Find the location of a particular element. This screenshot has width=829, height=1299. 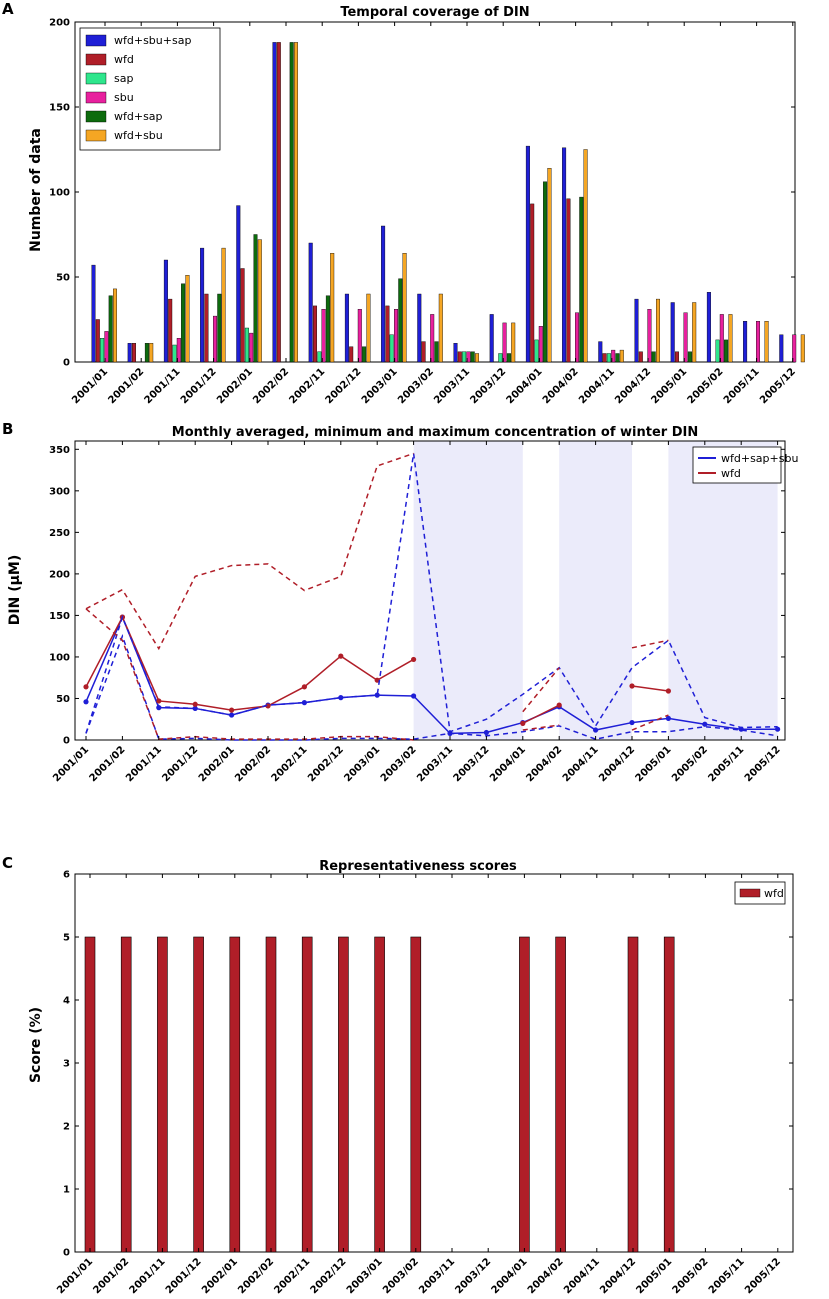

panel-c-title: Representativeness scores is located at coordinates (418, 866).